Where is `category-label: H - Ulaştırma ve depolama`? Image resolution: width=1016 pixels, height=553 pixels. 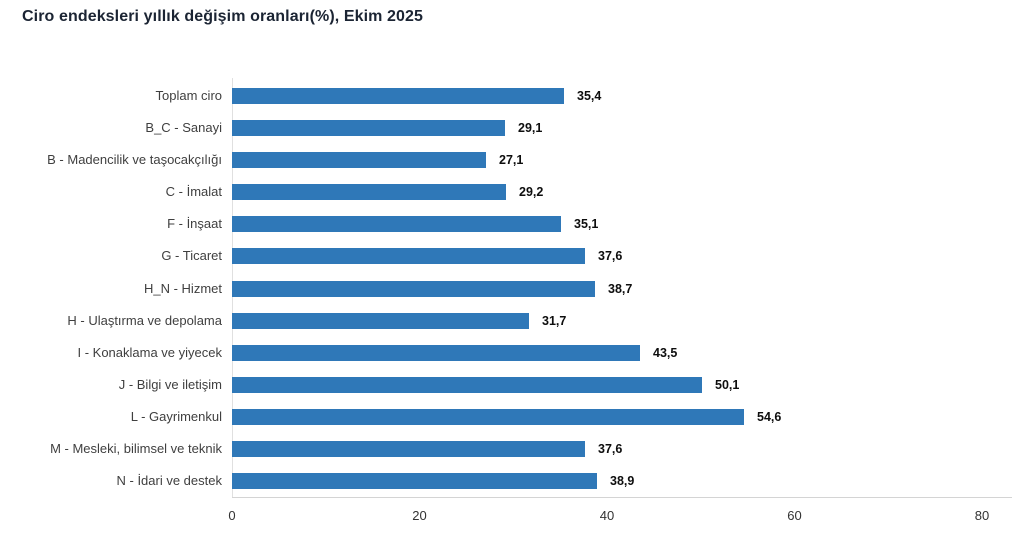
category-label: H - Ulaştırma ve depolama is located at coordinates (144, 320).